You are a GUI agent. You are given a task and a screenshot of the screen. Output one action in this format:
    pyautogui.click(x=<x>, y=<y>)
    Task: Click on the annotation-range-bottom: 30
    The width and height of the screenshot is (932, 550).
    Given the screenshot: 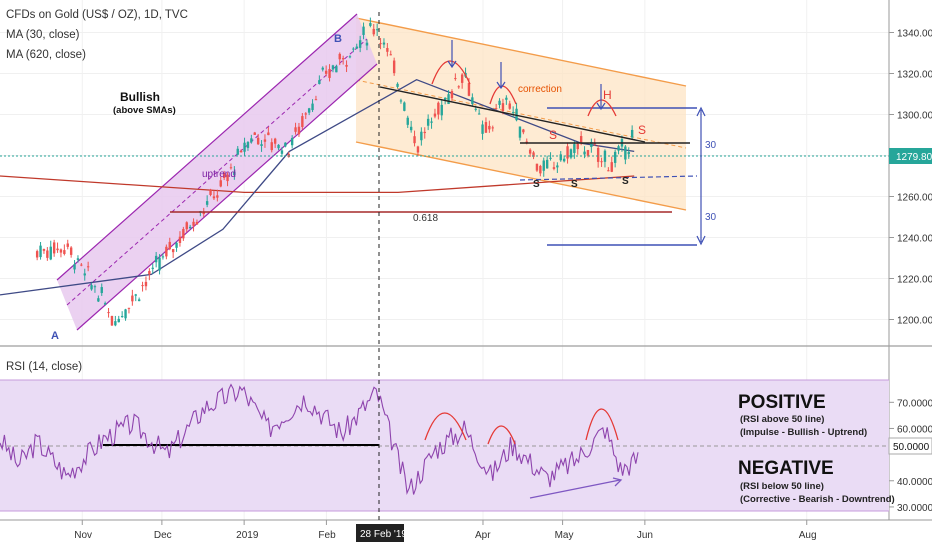 What is the action you would take?
    pyautogui.click(x=711, y=217)
    